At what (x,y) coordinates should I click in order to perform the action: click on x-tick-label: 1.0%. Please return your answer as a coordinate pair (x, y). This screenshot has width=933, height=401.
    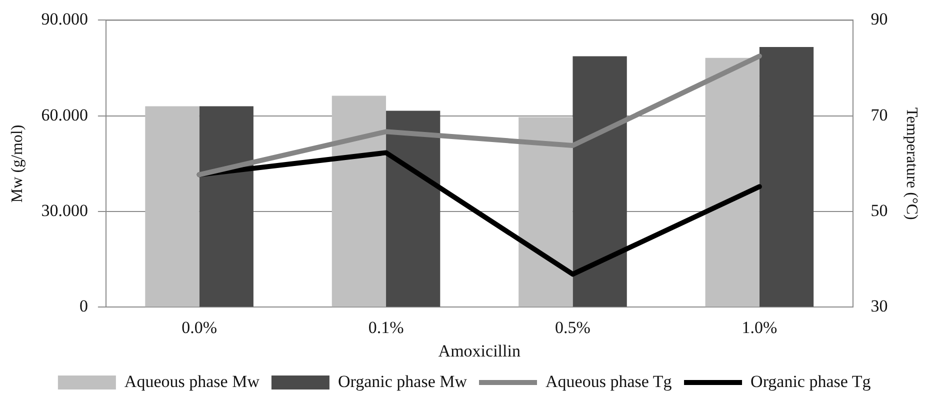
    Looking at the image, I should click on (760, 327).